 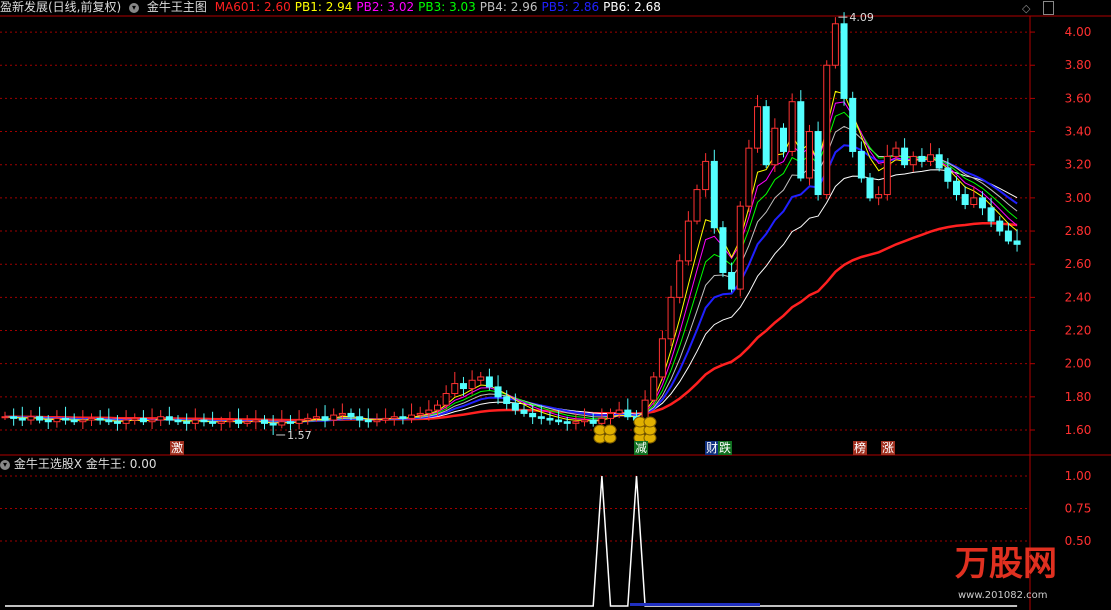 What do you see at coordinates (1026, 8) in the screenshot?
I see `settings-icon: ◇` at bounding box center [1026, 8].